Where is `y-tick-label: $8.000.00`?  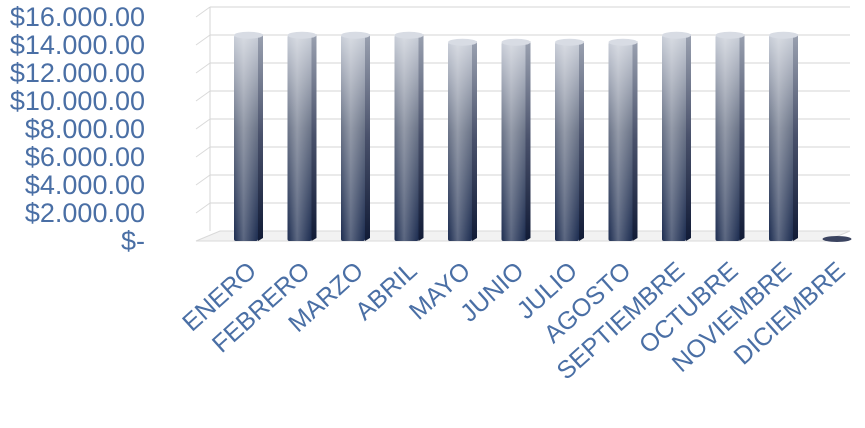
y-tick-label: $8.000.00 is located at coordinates (85, 129).